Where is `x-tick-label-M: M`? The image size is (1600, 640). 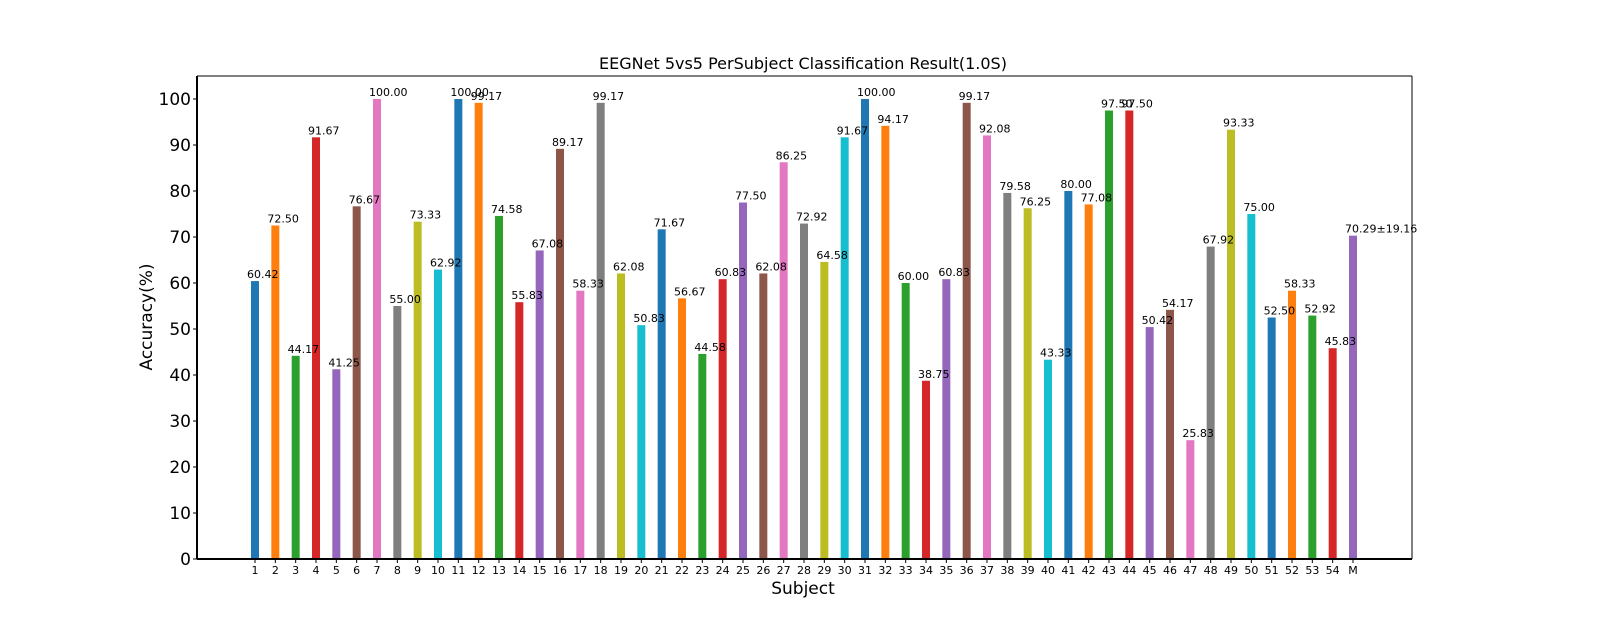 x-tick-label-M: M is located at coordinates (1353, 570).